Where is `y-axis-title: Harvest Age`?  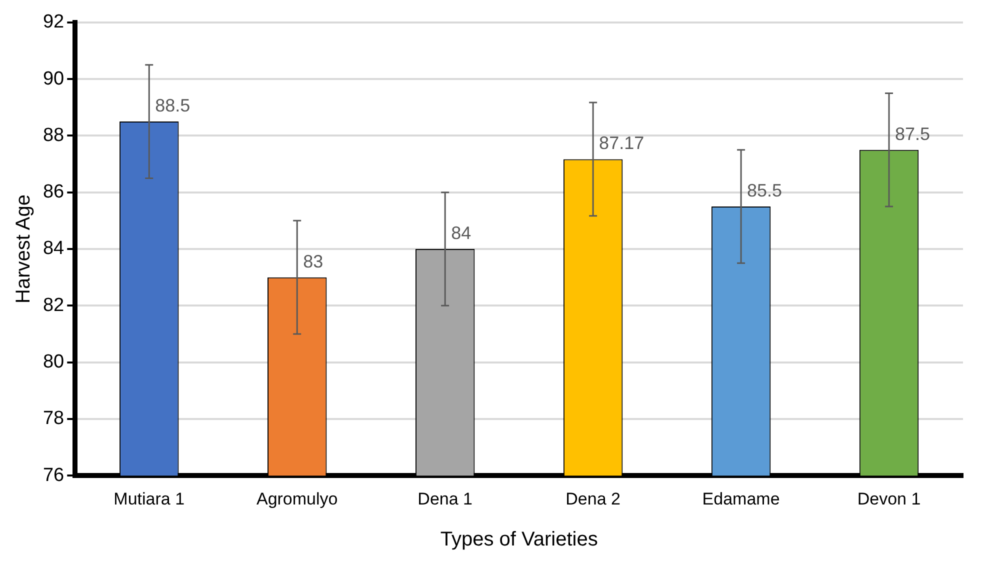 y-axis-title: Harvest Age is located at coordinates (23, 249).